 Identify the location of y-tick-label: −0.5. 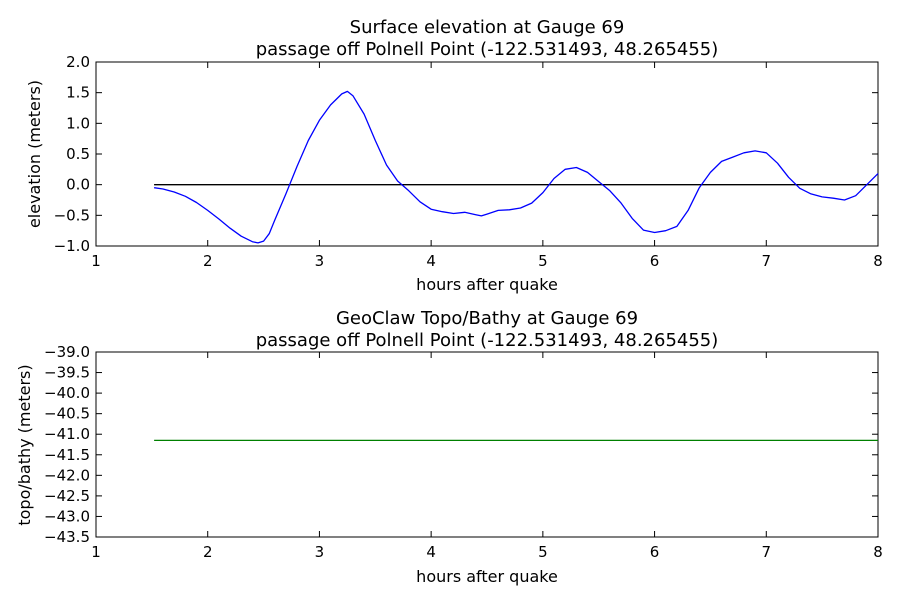
(72, 215).